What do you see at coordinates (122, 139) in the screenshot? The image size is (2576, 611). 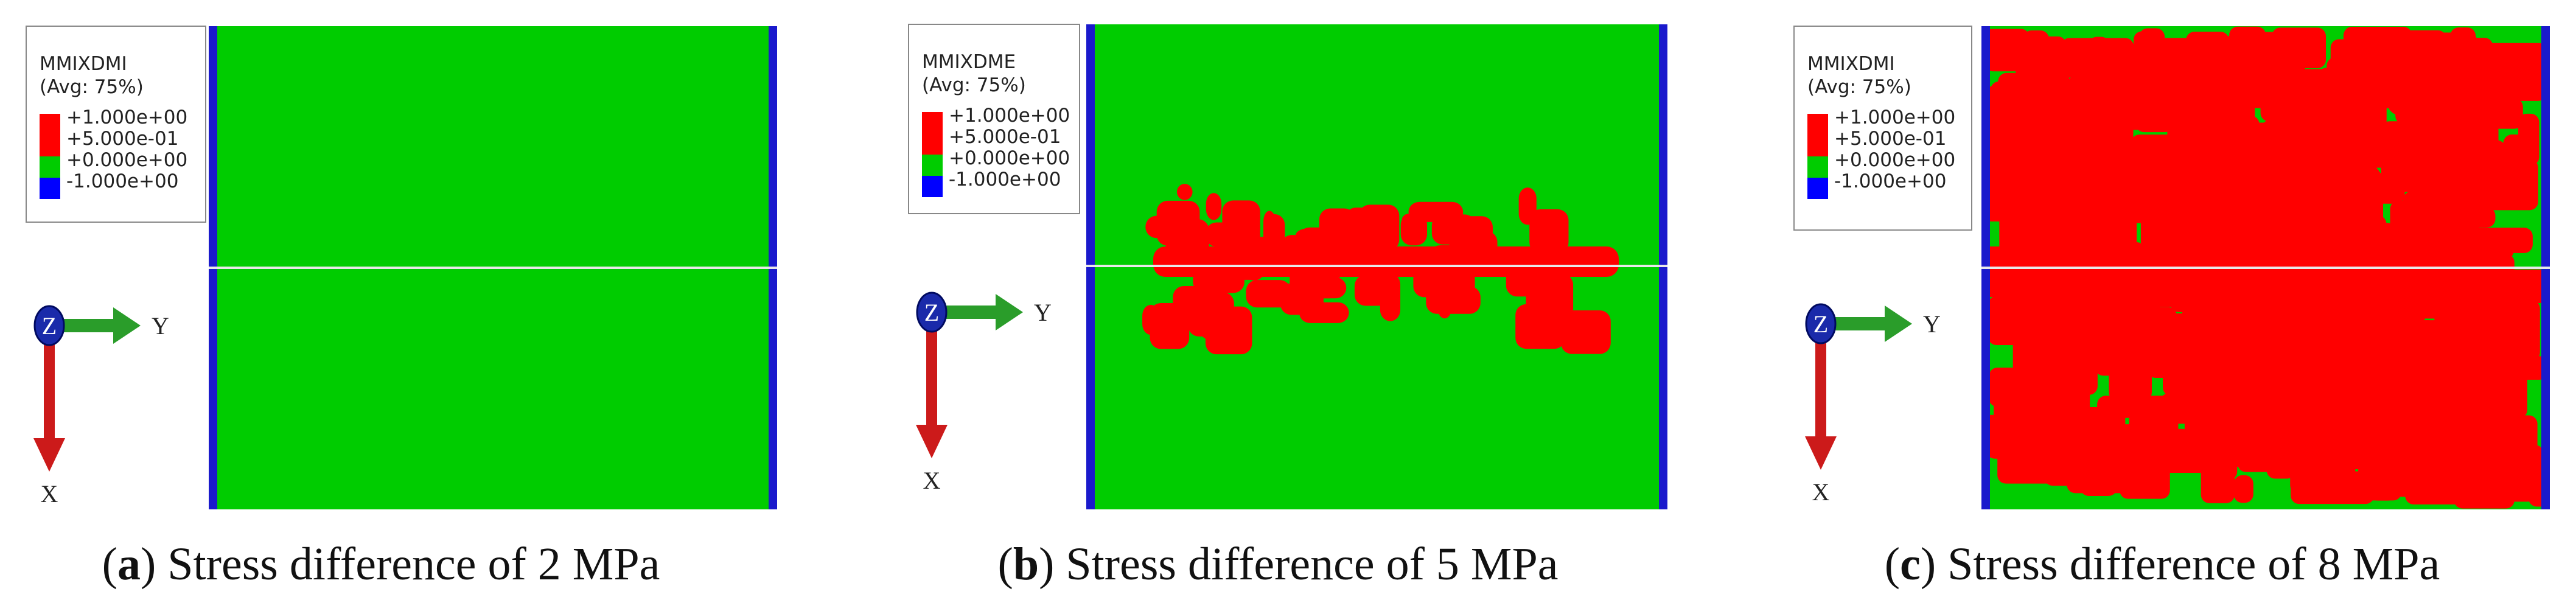 I see `legend-level: +5.000e-01` at bounding box center [122, 139].